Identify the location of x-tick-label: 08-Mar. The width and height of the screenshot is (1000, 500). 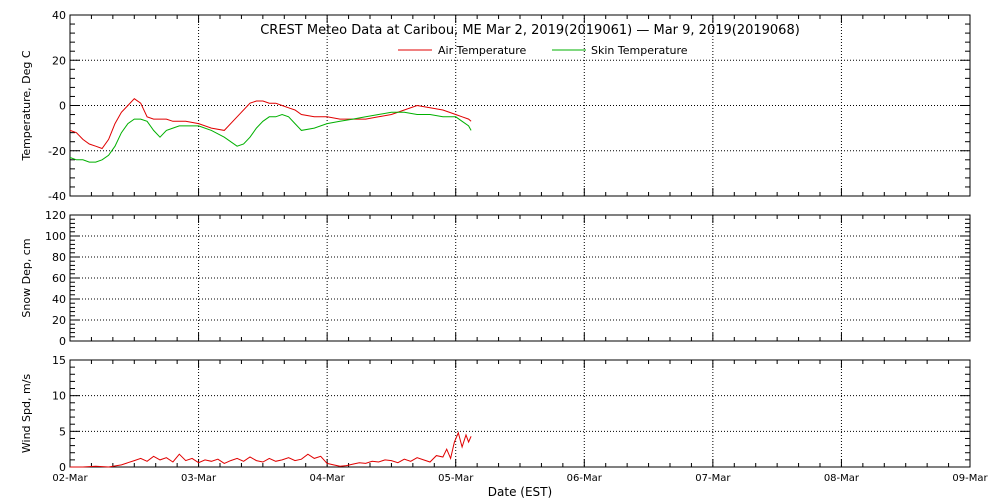
(842, 478).